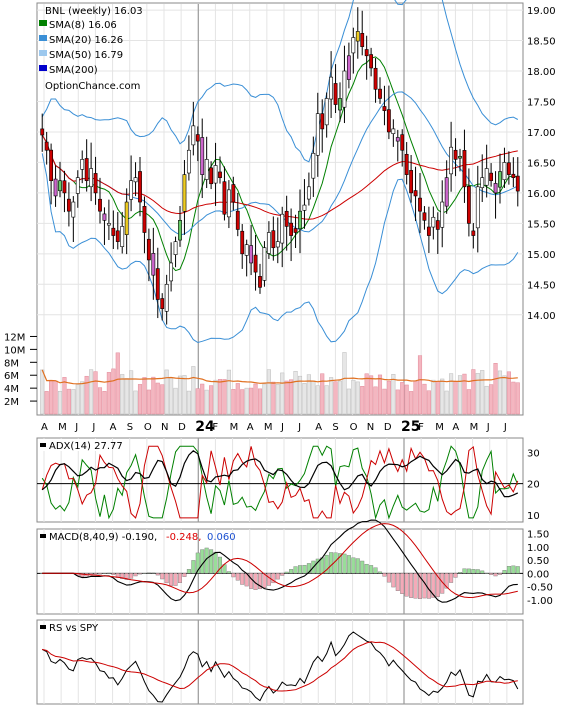 This screenshot has height=706, width=566. What do you see at coordinates (86, 446) in the screenshot?
I see `adx-title: ADX(14) 27.77` at bounding box center [86, 446].